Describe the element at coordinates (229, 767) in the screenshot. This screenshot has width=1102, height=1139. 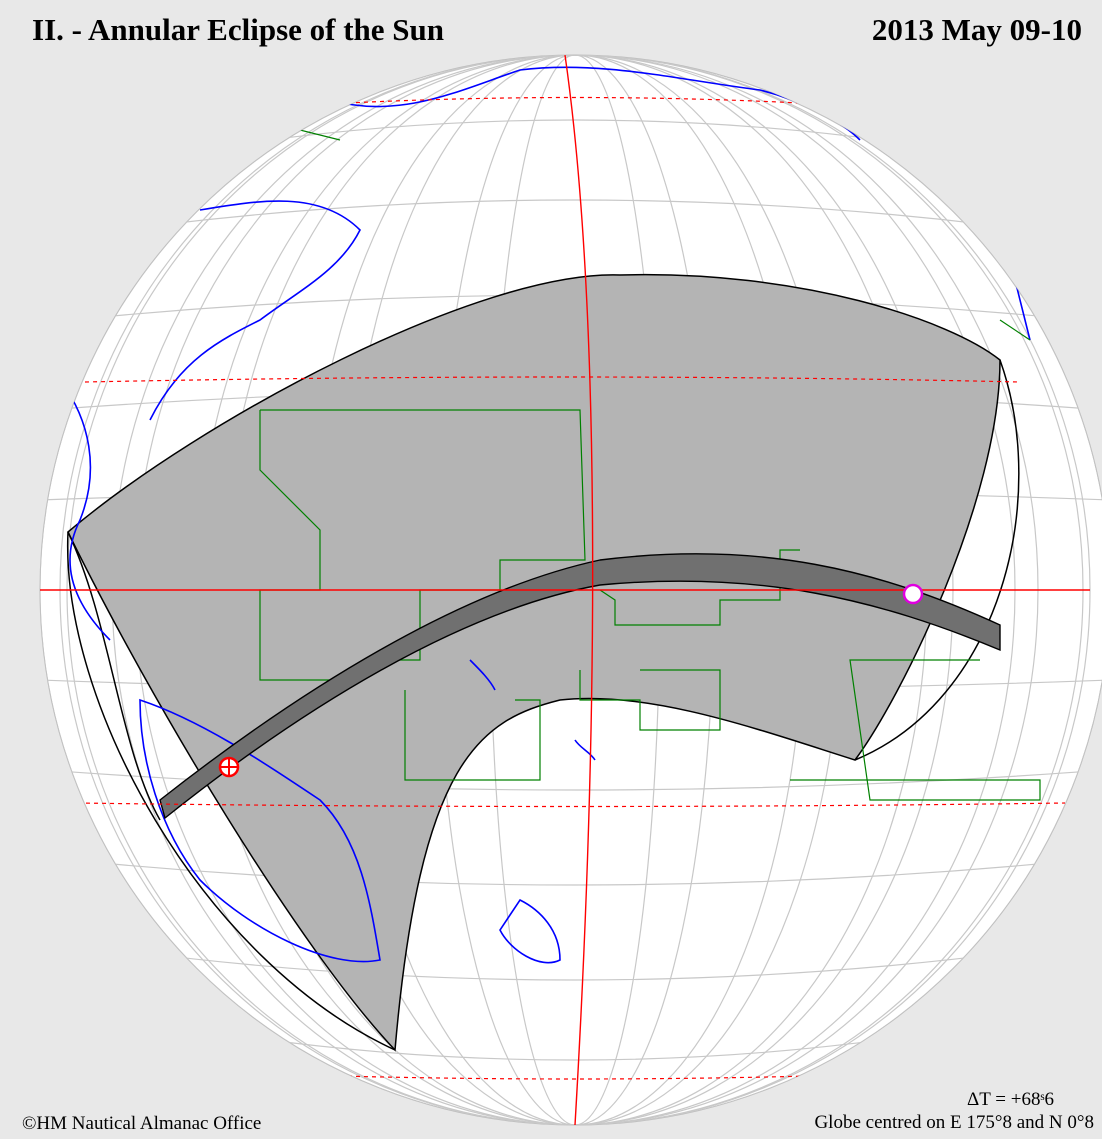
I see `path-start-marker` at that location.